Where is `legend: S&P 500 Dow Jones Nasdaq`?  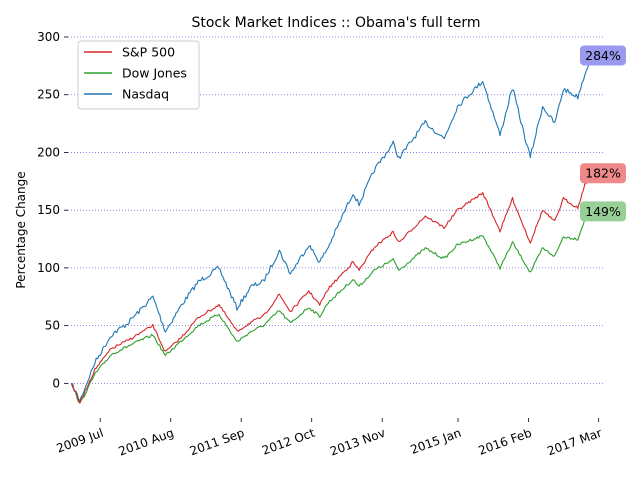
legend: S&P 500 Dow Jones Nasdaq is located at coordinates (138, 75).